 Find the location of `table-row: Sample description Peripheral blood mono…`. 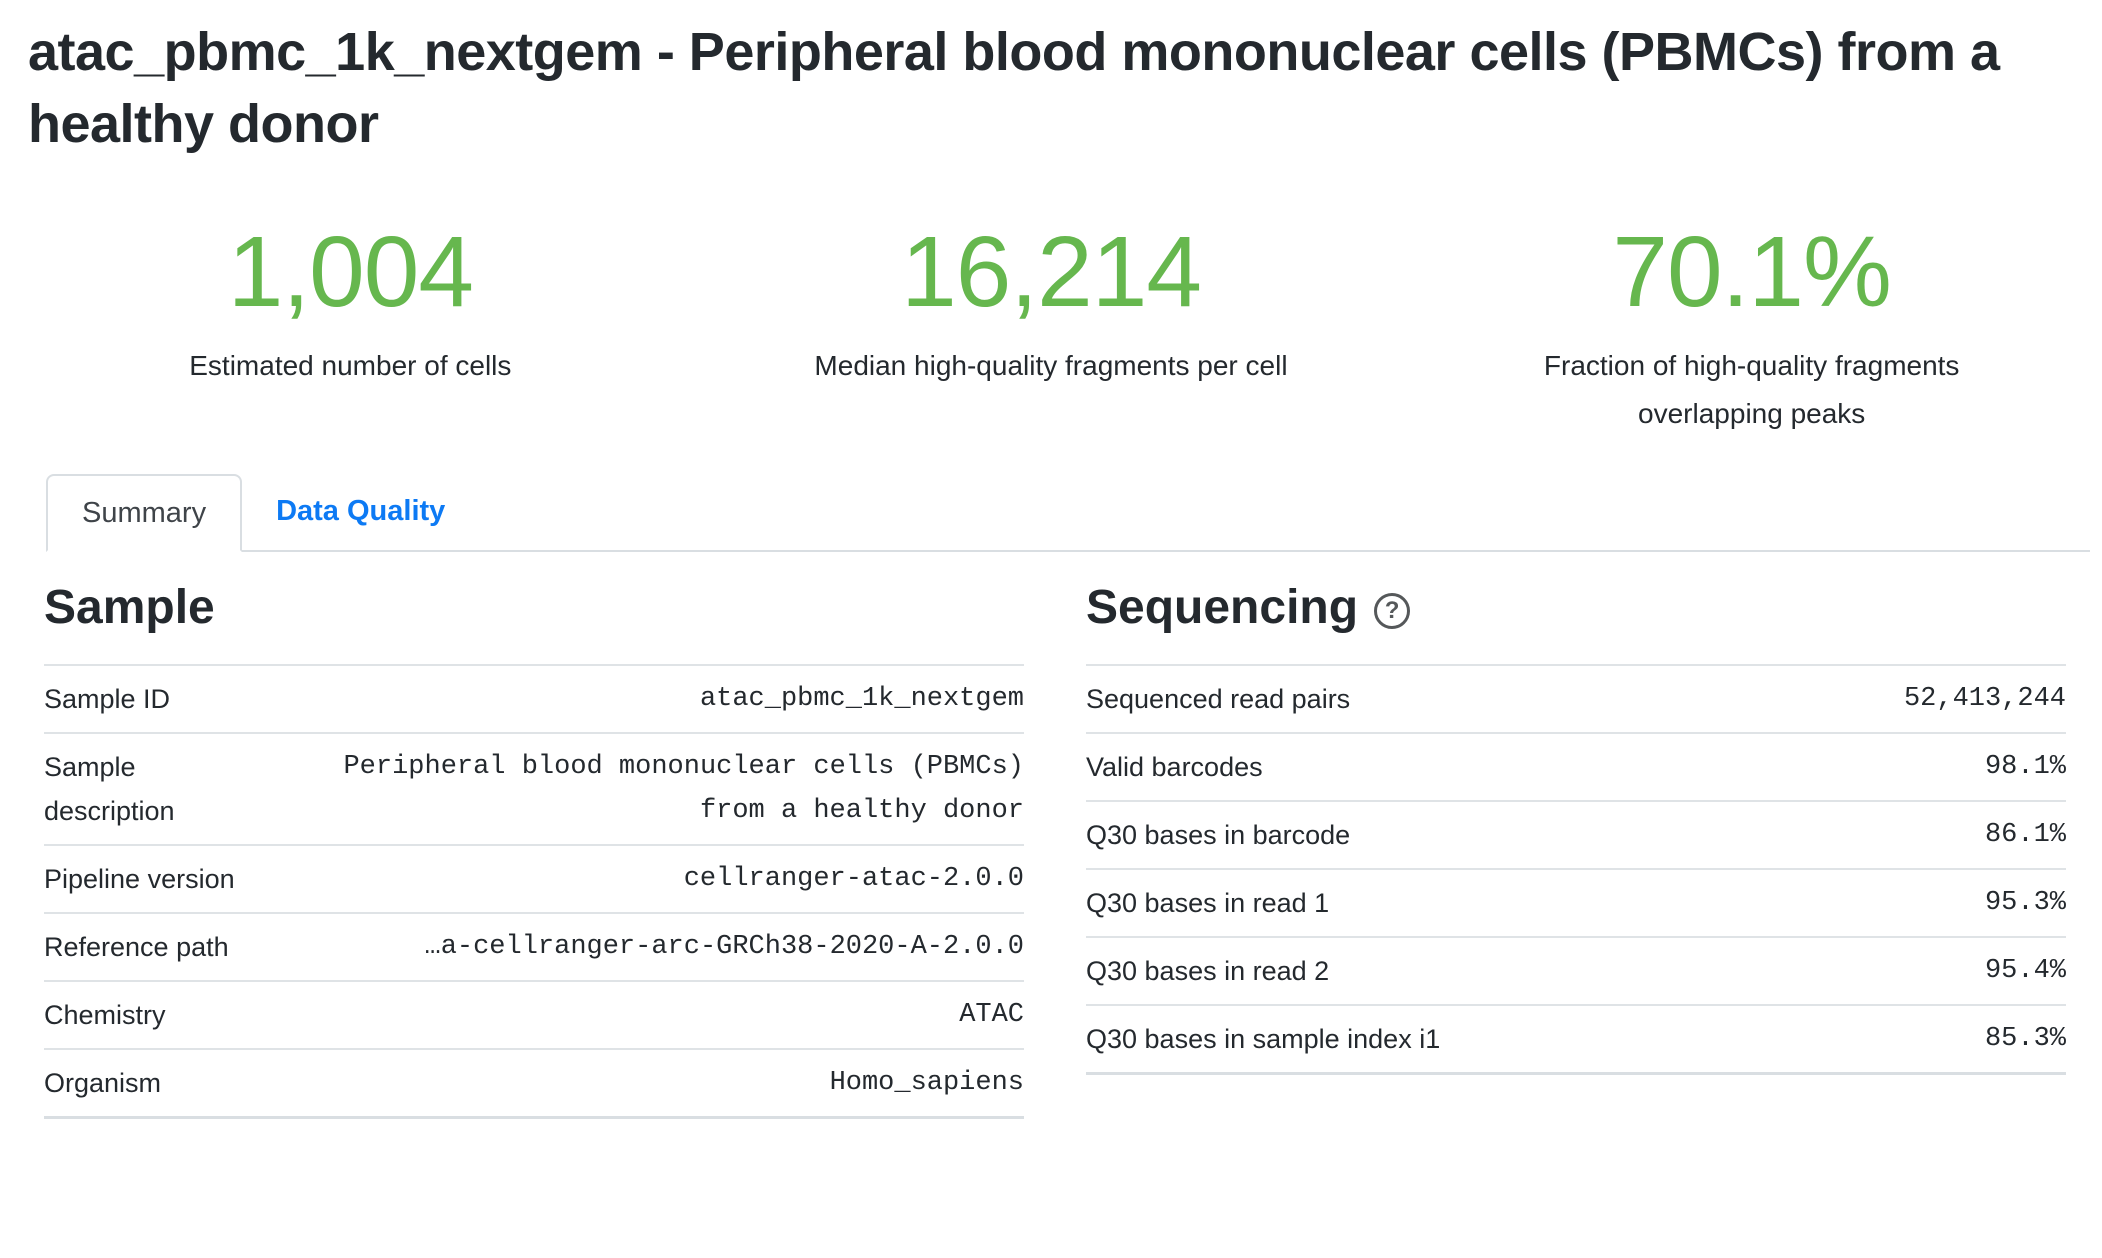

table-row: Sample description Peripheral blood mono… is located at coordinates (534, 789).